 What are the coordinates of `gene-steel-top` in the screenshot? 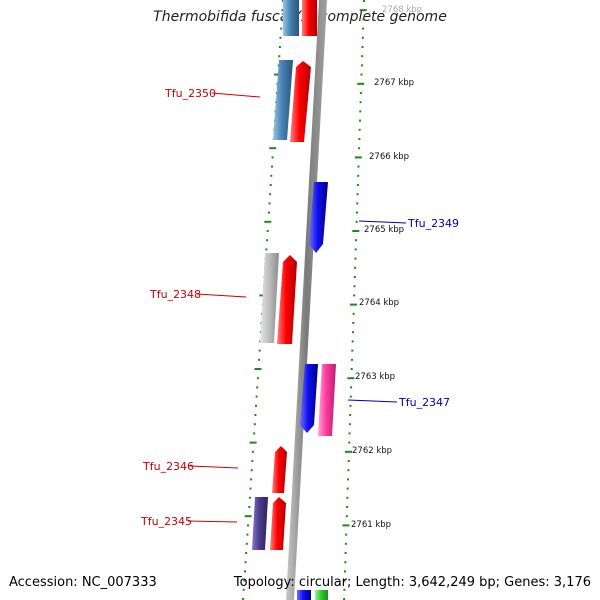 It's located at (291, 18).